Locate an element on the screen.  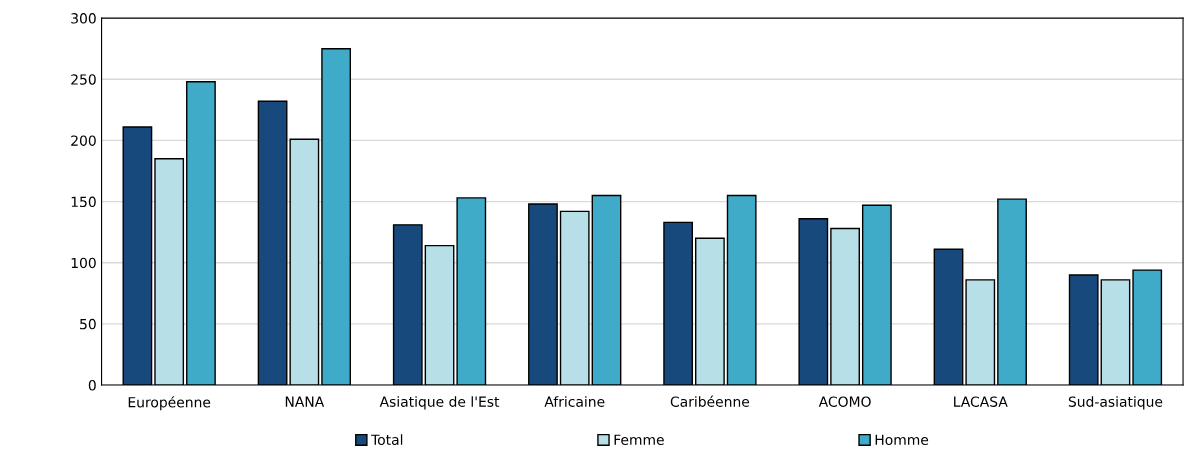
y-tick-label: 200 is located at coordinates (83, 140).